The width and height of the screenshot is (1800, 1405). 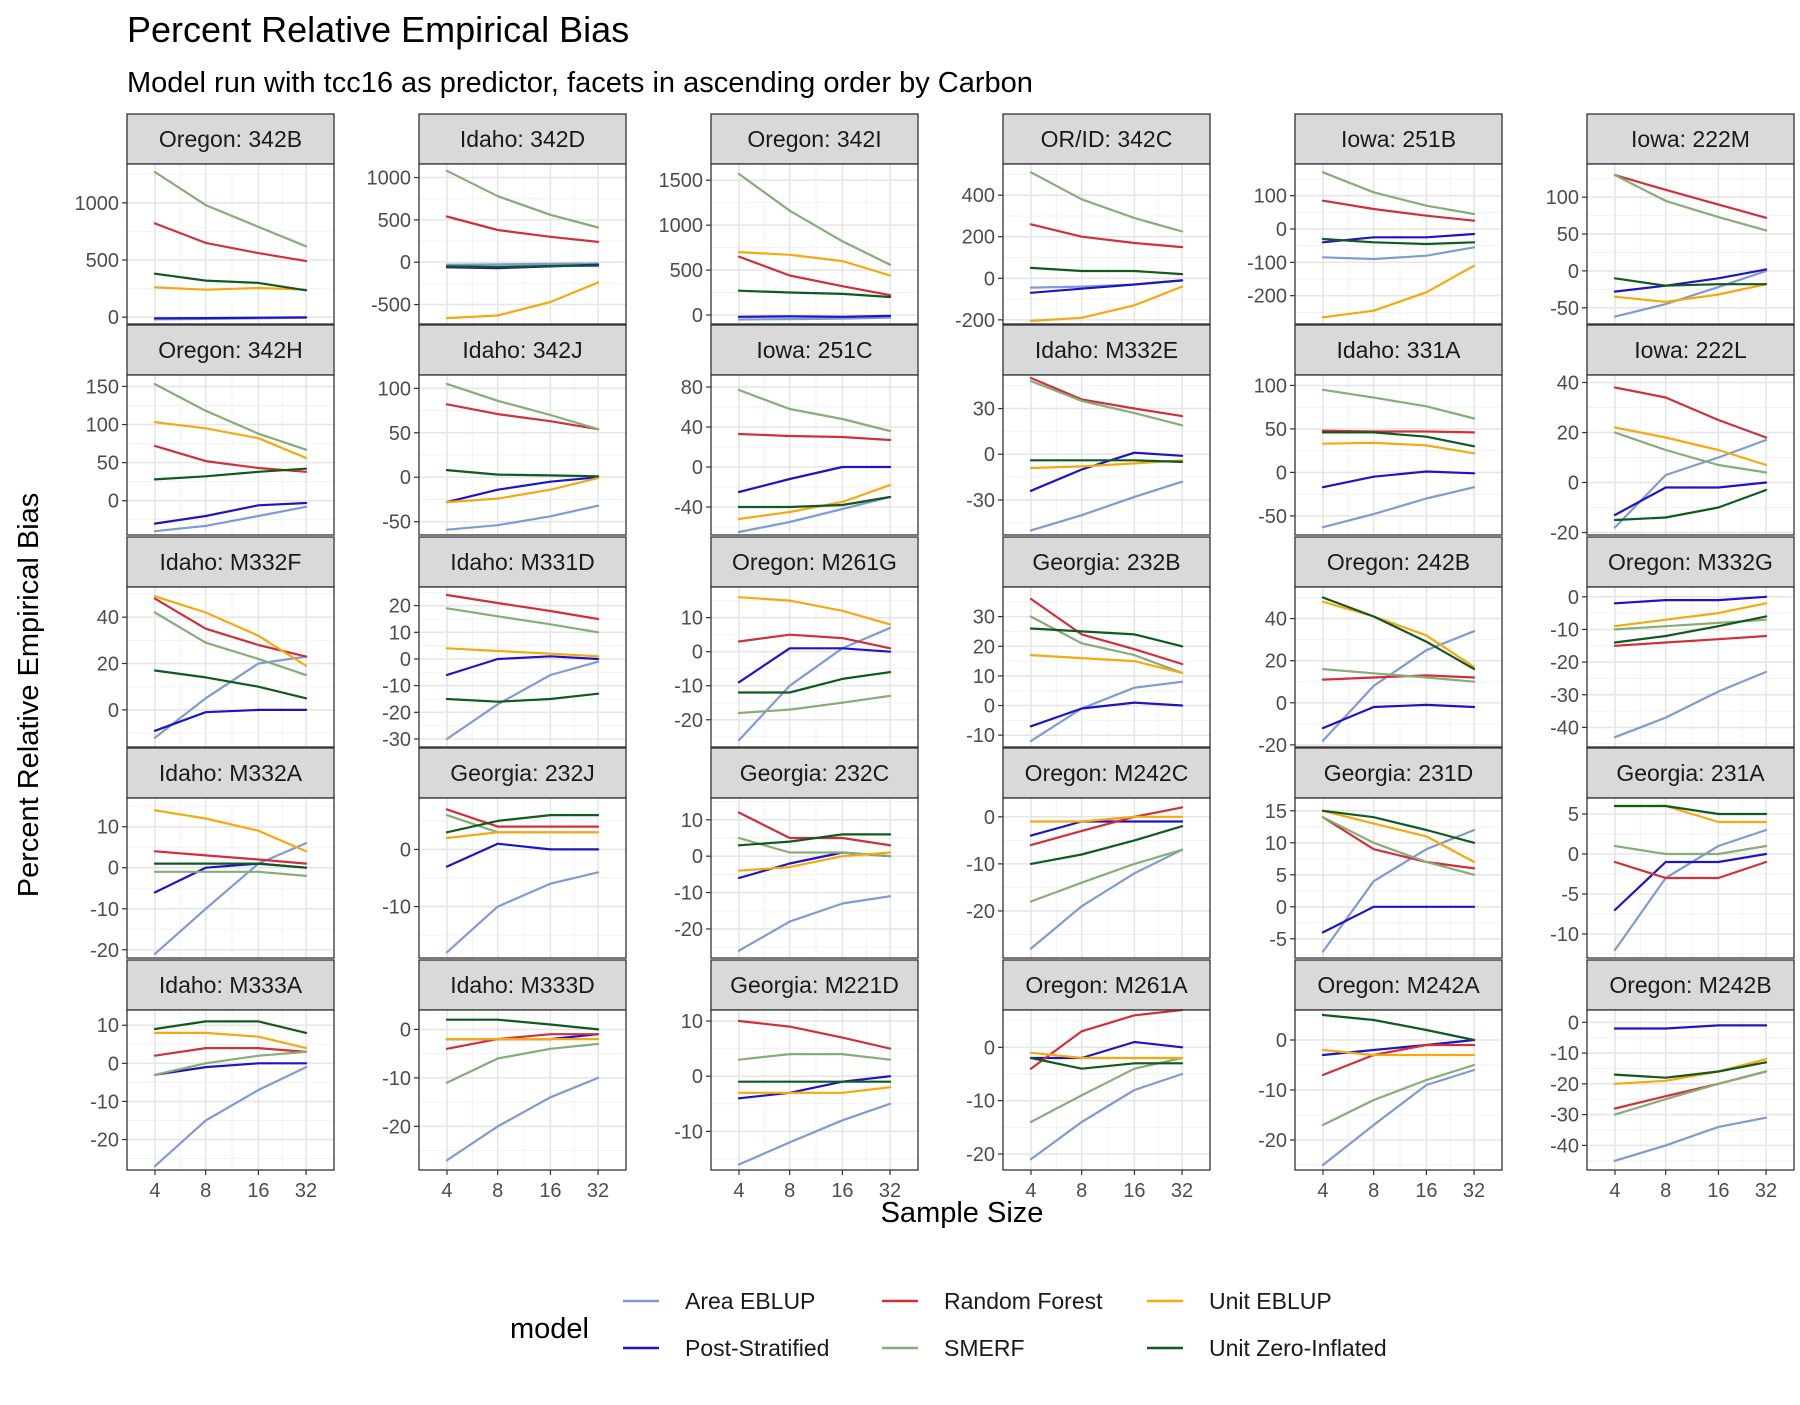 I want to click on facet-idaho-m332f: Idaho: M332F 0 20 40, so click(x=216, y=642).